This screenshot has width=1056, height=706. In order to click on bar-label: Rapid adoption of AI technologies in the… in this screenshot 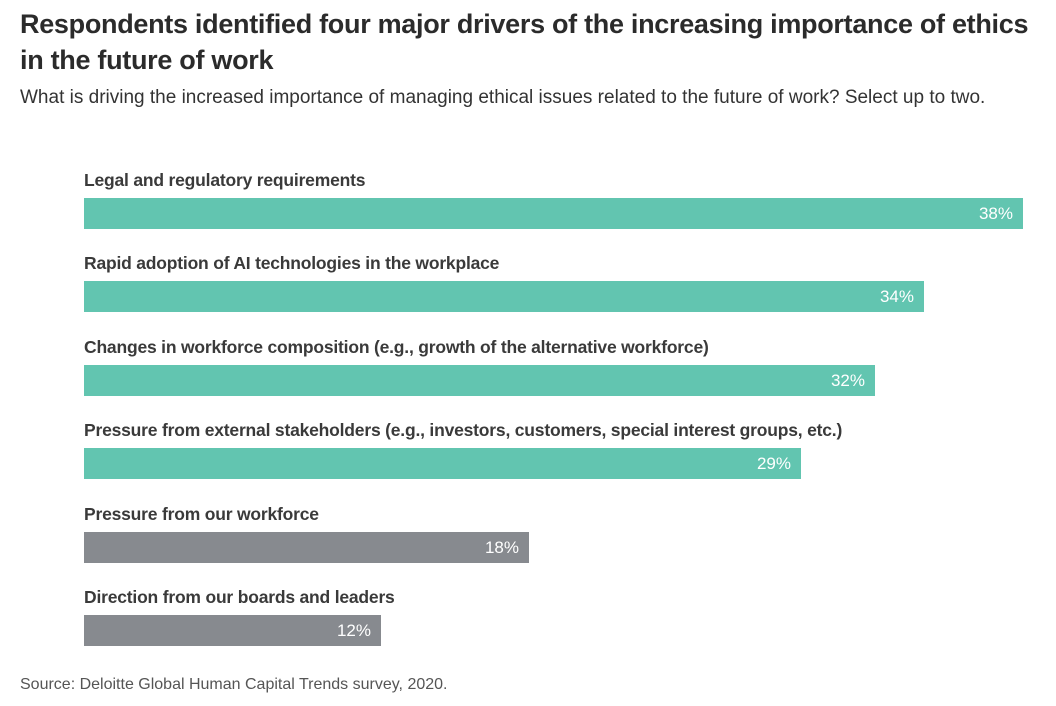, I will do `click(292, 263)`.